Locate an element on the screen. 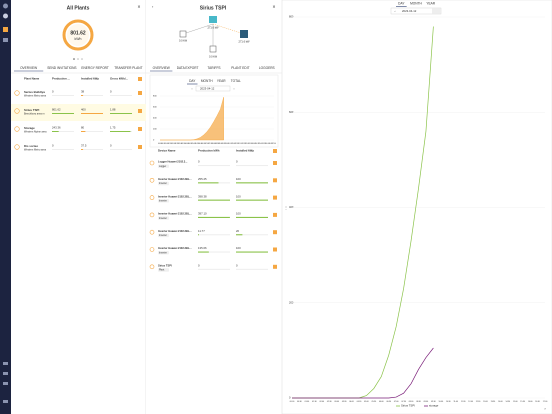 Image resolution: width=552 pixels, height=414 pixels. resize-handle: ⋮ is located at coordinates (286, 207).